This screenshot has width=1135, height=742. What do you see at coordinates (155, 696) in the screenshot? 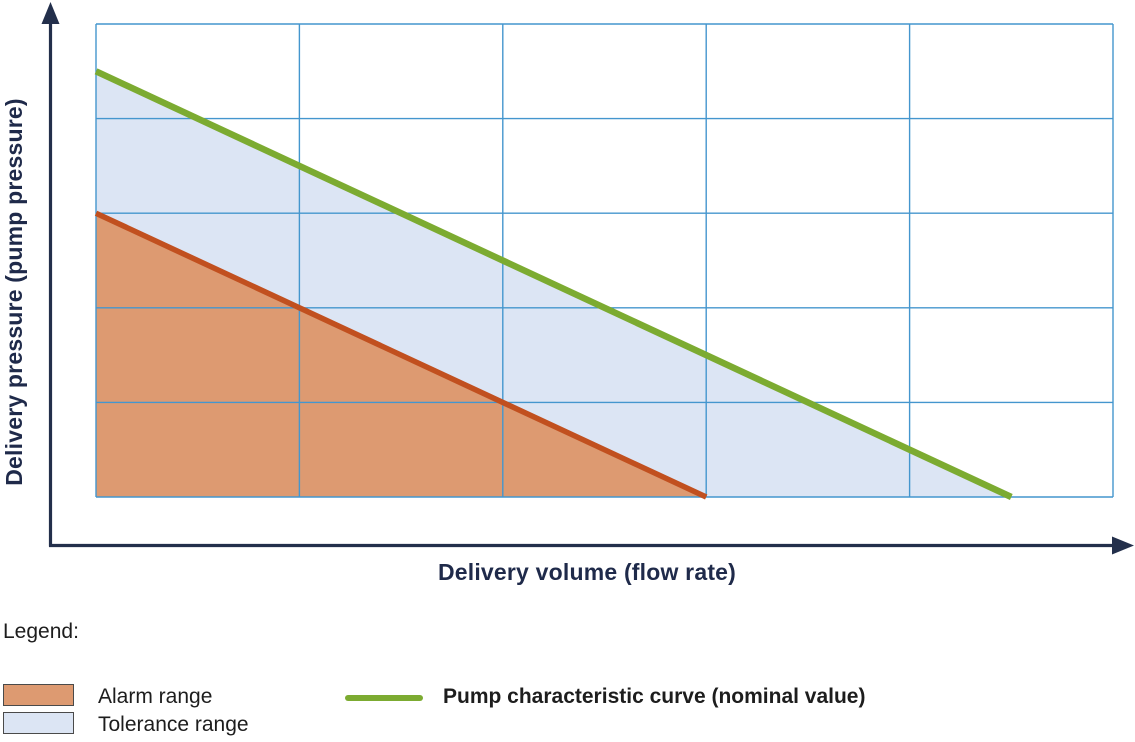
I see `alarm-range-label: Alarm range` at bounding box center [155, 696].